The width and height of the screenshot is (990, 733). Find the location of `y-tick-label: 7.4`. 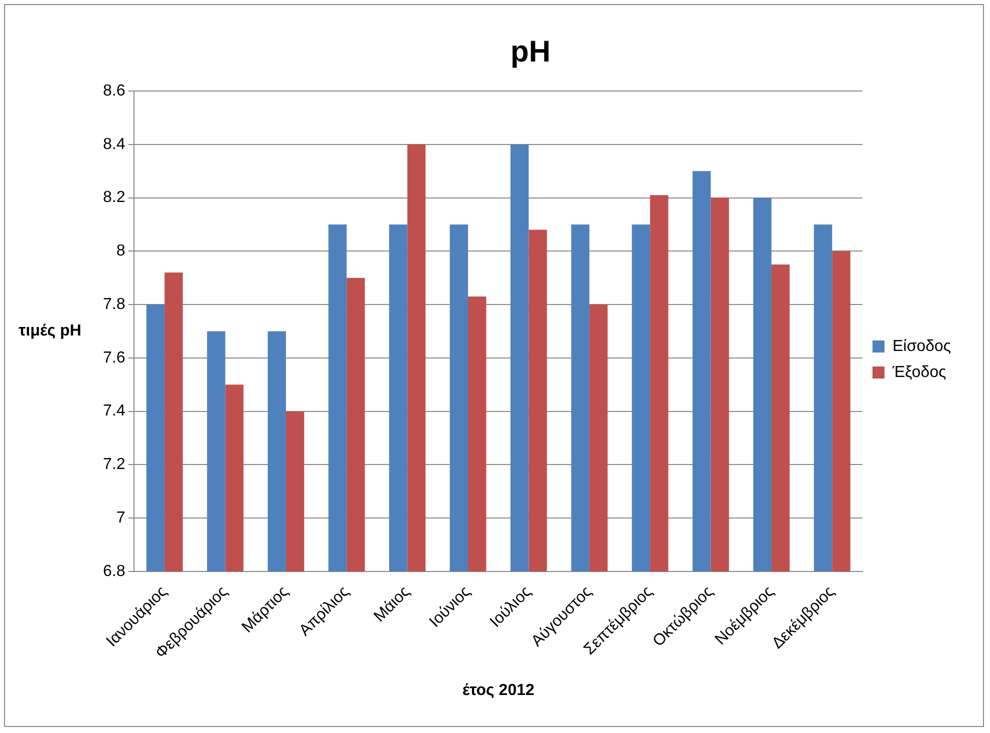

y-tick-label: 7.4 is located at coordinates (114, 411).